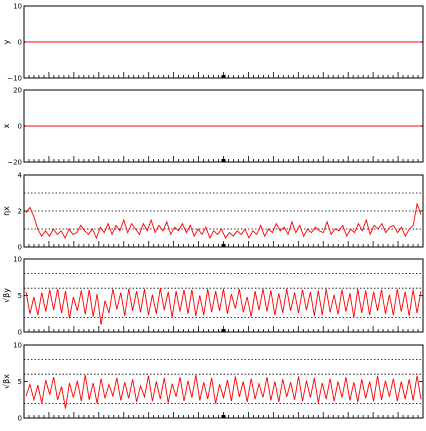 Image resolution: width=426 pixels, height=431 pixels. Describe the element at coordinates (17, 91) in the screenshot. I see `y-tick-label: 20` at that location.